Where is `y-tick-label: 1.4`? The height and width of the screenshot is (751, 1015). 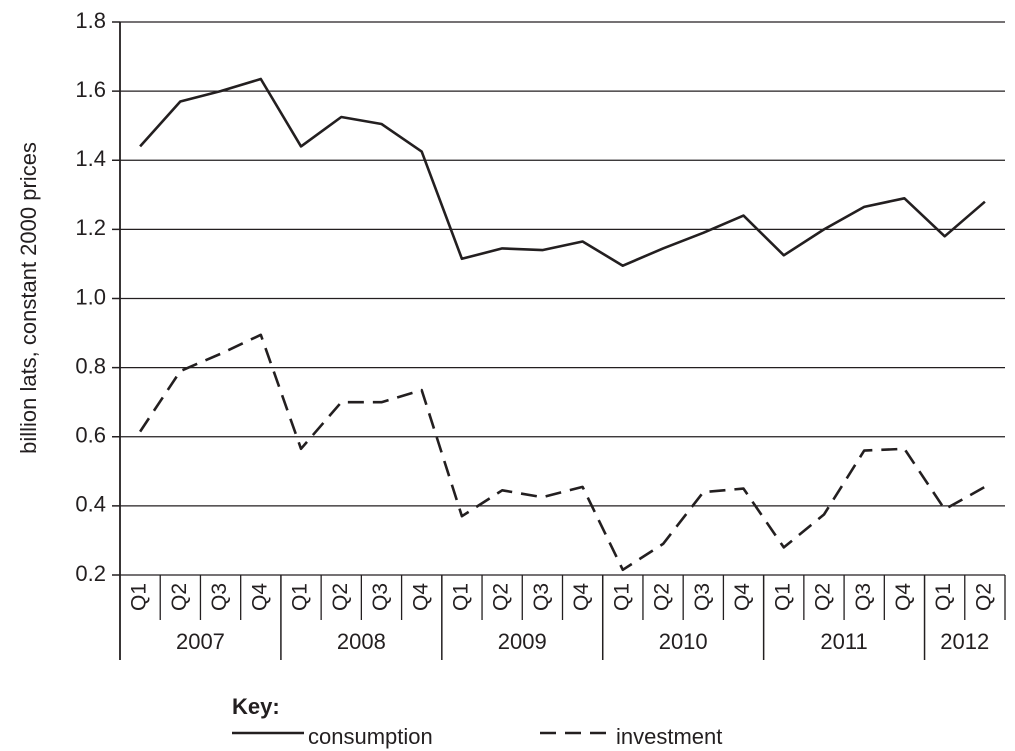
y-tick-label: 1.4 is located at coordinates (90, 158).